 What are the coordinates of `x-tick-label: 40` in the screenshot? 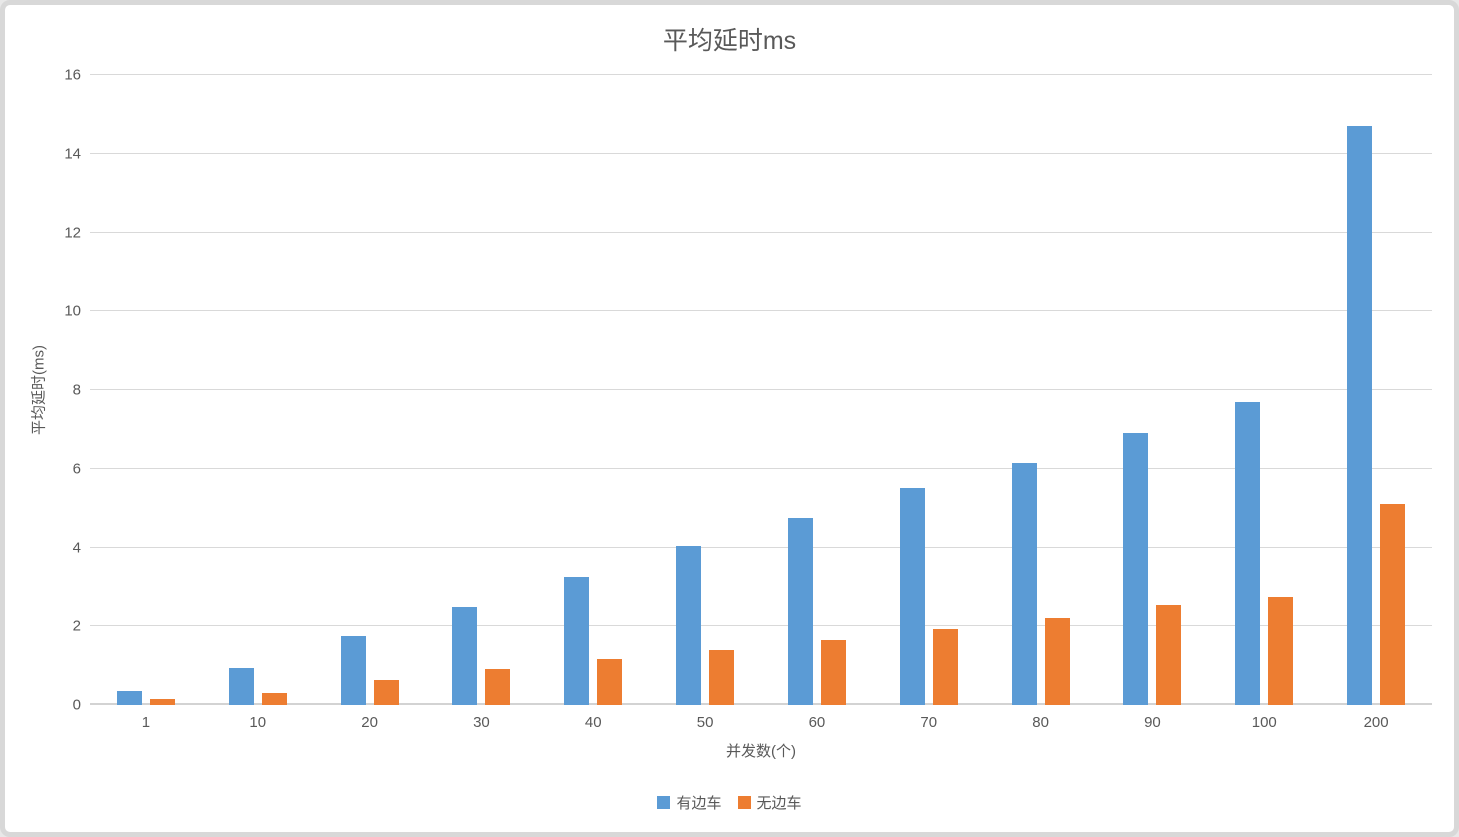 It's located at (593, 722).